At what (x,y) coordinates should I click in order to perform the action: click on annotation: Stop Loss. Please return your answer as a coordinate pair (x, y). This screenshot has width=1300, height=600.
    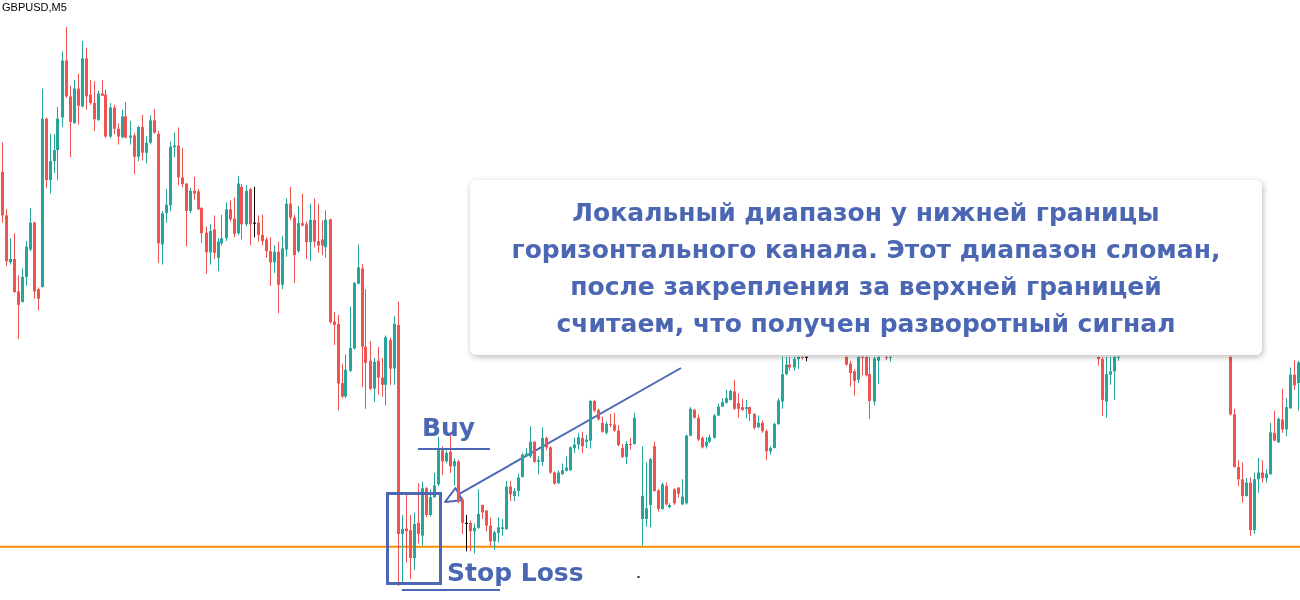
    Looking at the image, I should click on (515, 572).